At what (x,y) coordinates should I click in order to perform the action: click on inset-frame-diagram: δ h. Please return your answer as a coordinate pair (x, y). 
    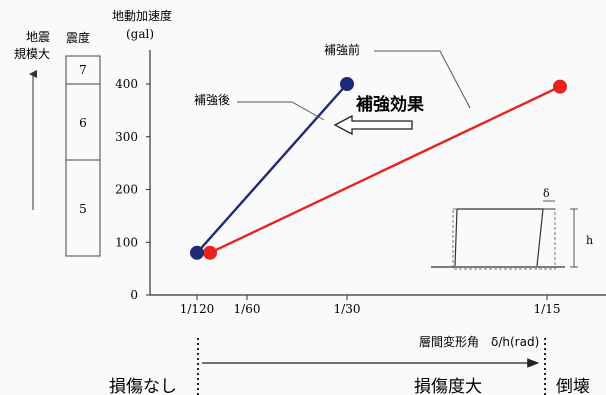
    Looking at the image, I should click on (512, 228).